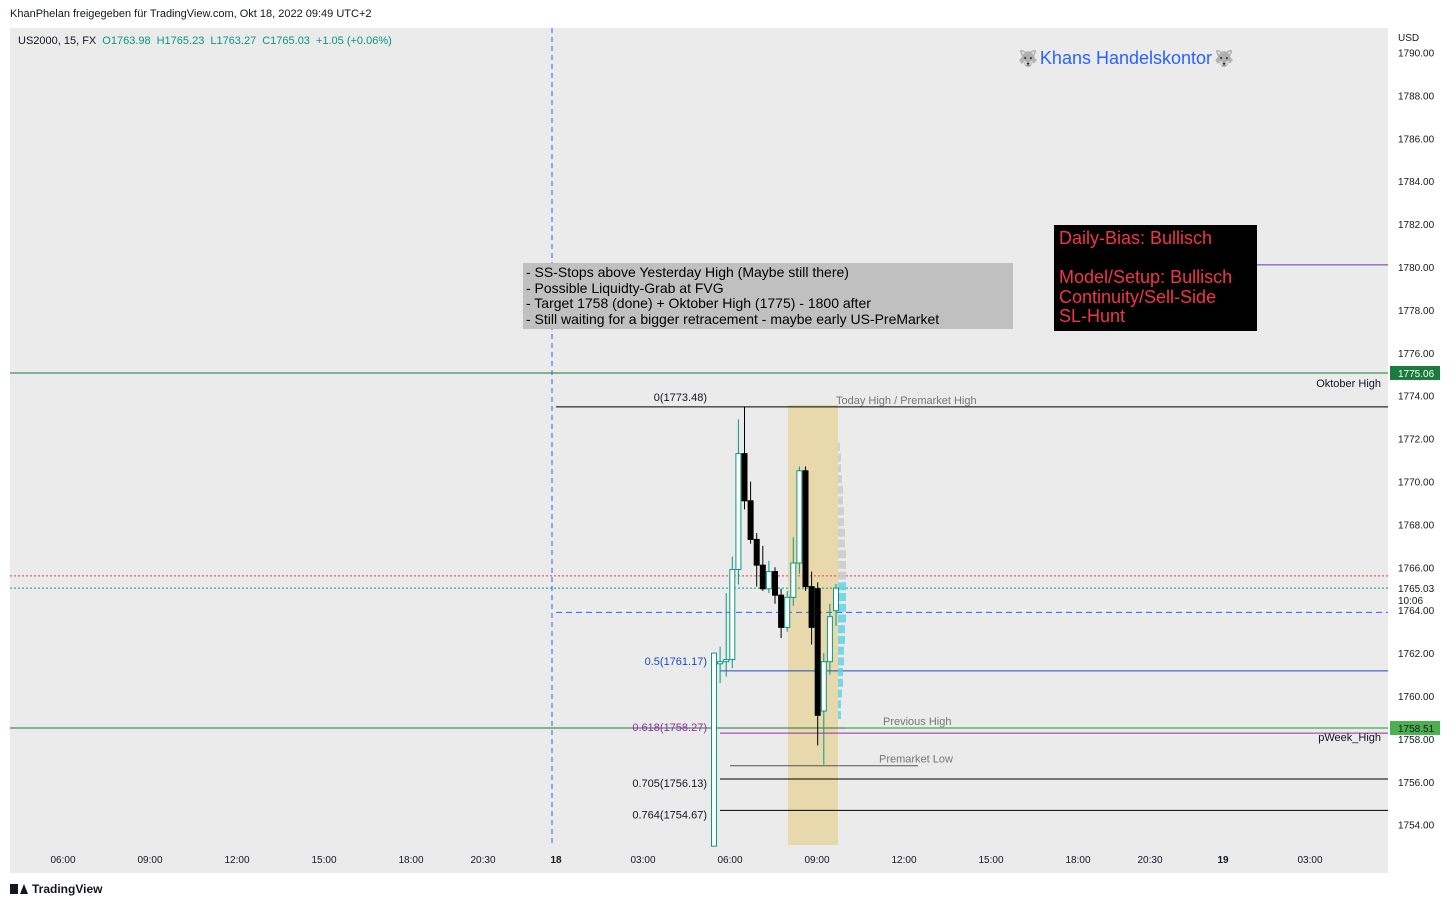 The width and height of the screenshot is (1456, 907). What do you see at coordinates (1416, 483) in the screenshot?
I see `price-tick-label: 1770.00` at bounding box center [1416, 483].